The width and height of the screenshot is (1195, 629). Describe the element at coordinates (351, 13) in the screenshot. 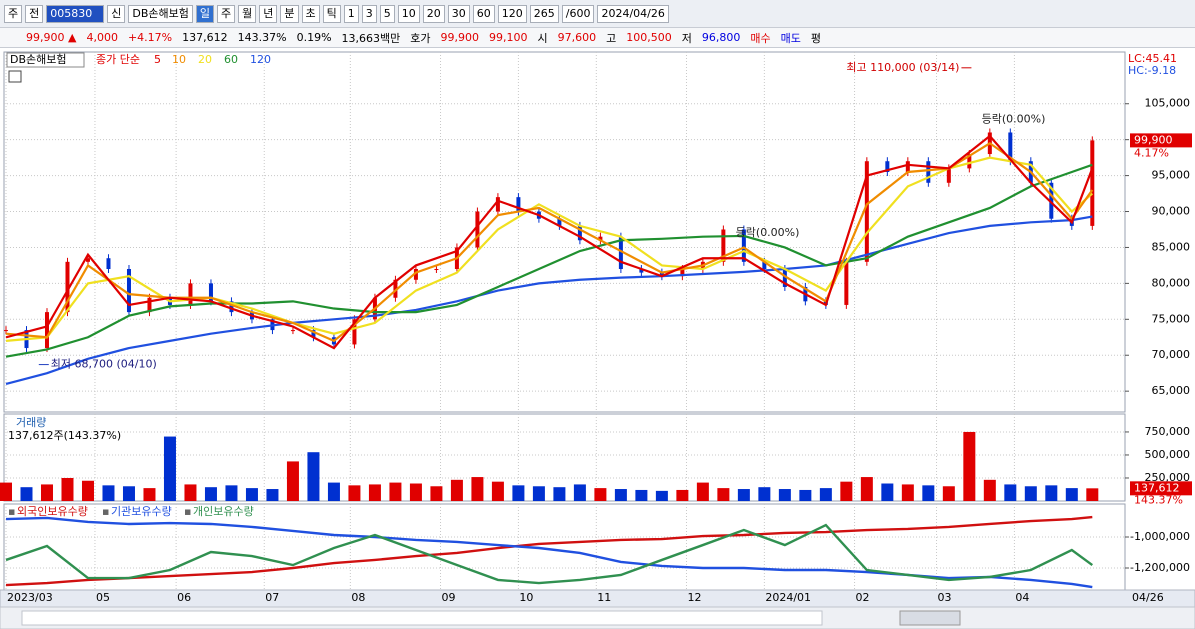

I see `toolbar-button: 1` at that location.